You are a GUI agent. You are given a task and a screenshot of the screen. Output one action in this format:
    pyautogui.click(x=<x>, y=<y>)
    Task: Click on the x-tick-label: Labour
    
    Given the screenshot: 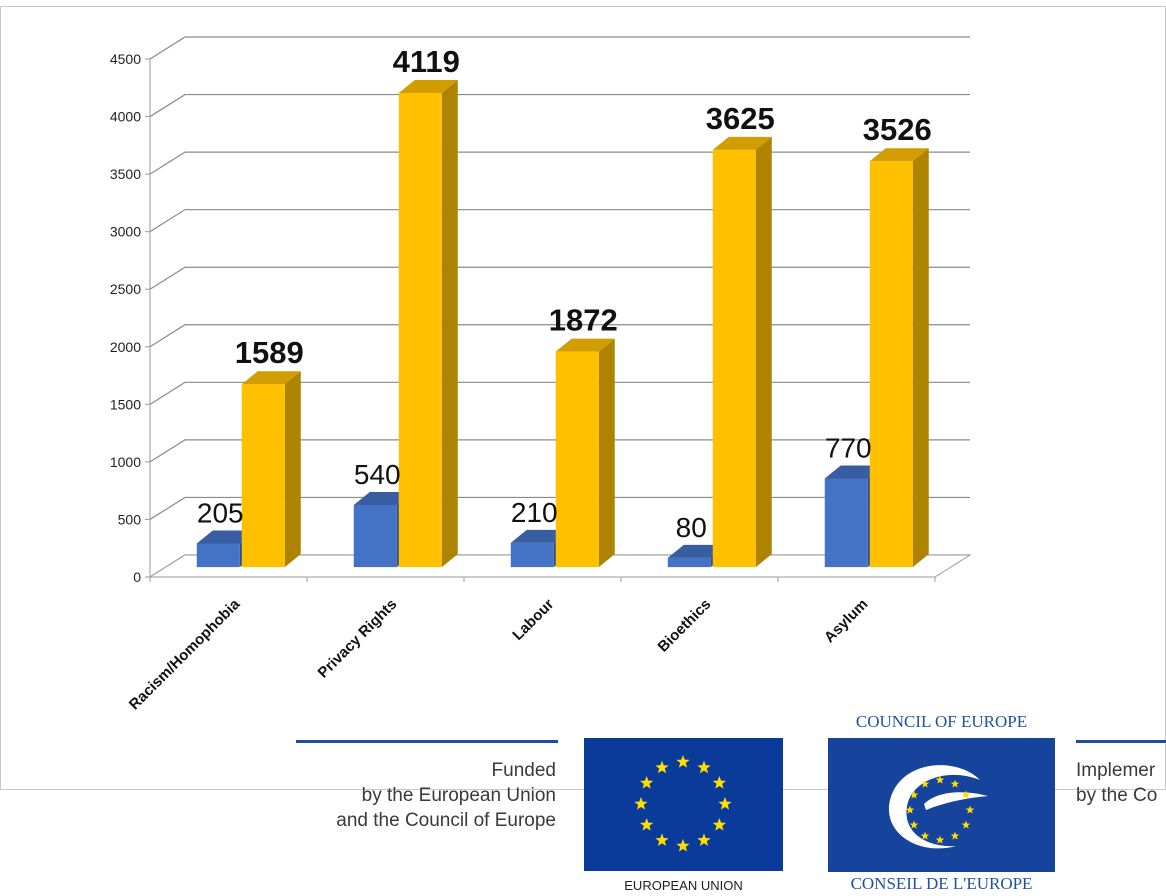 What is the action you would take?
    pyautogui.click(x=533, y=620)
    